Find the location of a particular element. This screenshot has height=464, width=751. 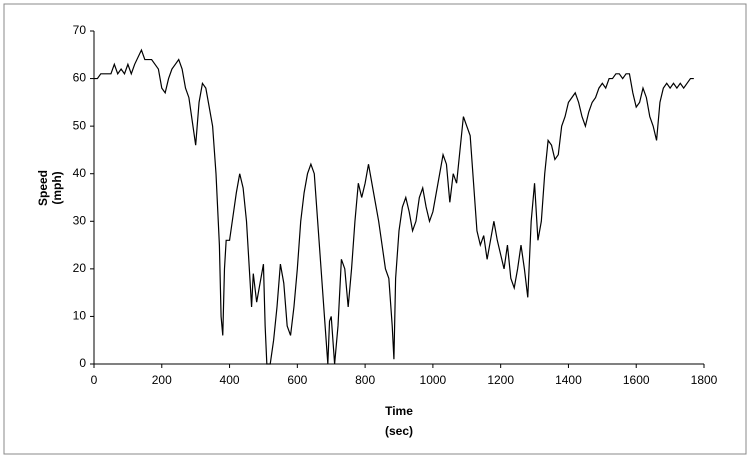

x-tick-label: 1800 is located at coordinates (704, 380).